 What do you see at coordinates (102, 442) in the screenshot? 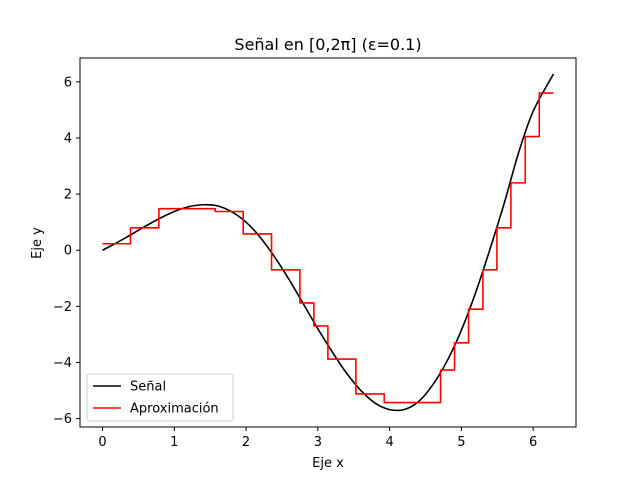
I see `x-tick-label: 0` at bounding box center [102, 442].